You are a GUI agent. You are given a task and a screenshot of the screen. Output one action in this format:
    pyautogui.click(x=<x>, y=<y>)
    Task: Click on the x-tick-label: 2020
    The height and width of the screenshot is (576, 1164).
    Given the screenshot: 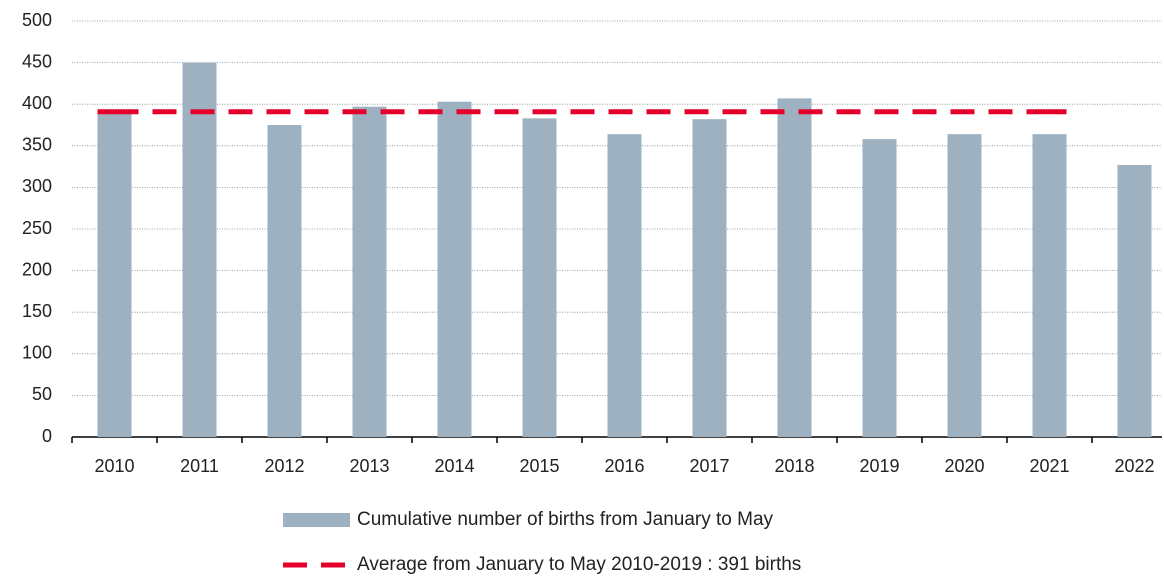 What is the action you would take?
    pyautogui.click(x=964, y=466)
    